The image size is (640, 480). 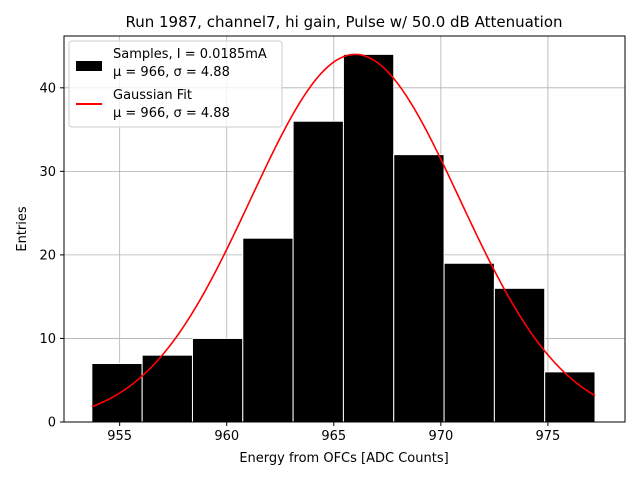 What do you see at coordinates (22, 229) in the screenshot?
I see `y-axis-label: Entries` at bounding box center [22, 229].